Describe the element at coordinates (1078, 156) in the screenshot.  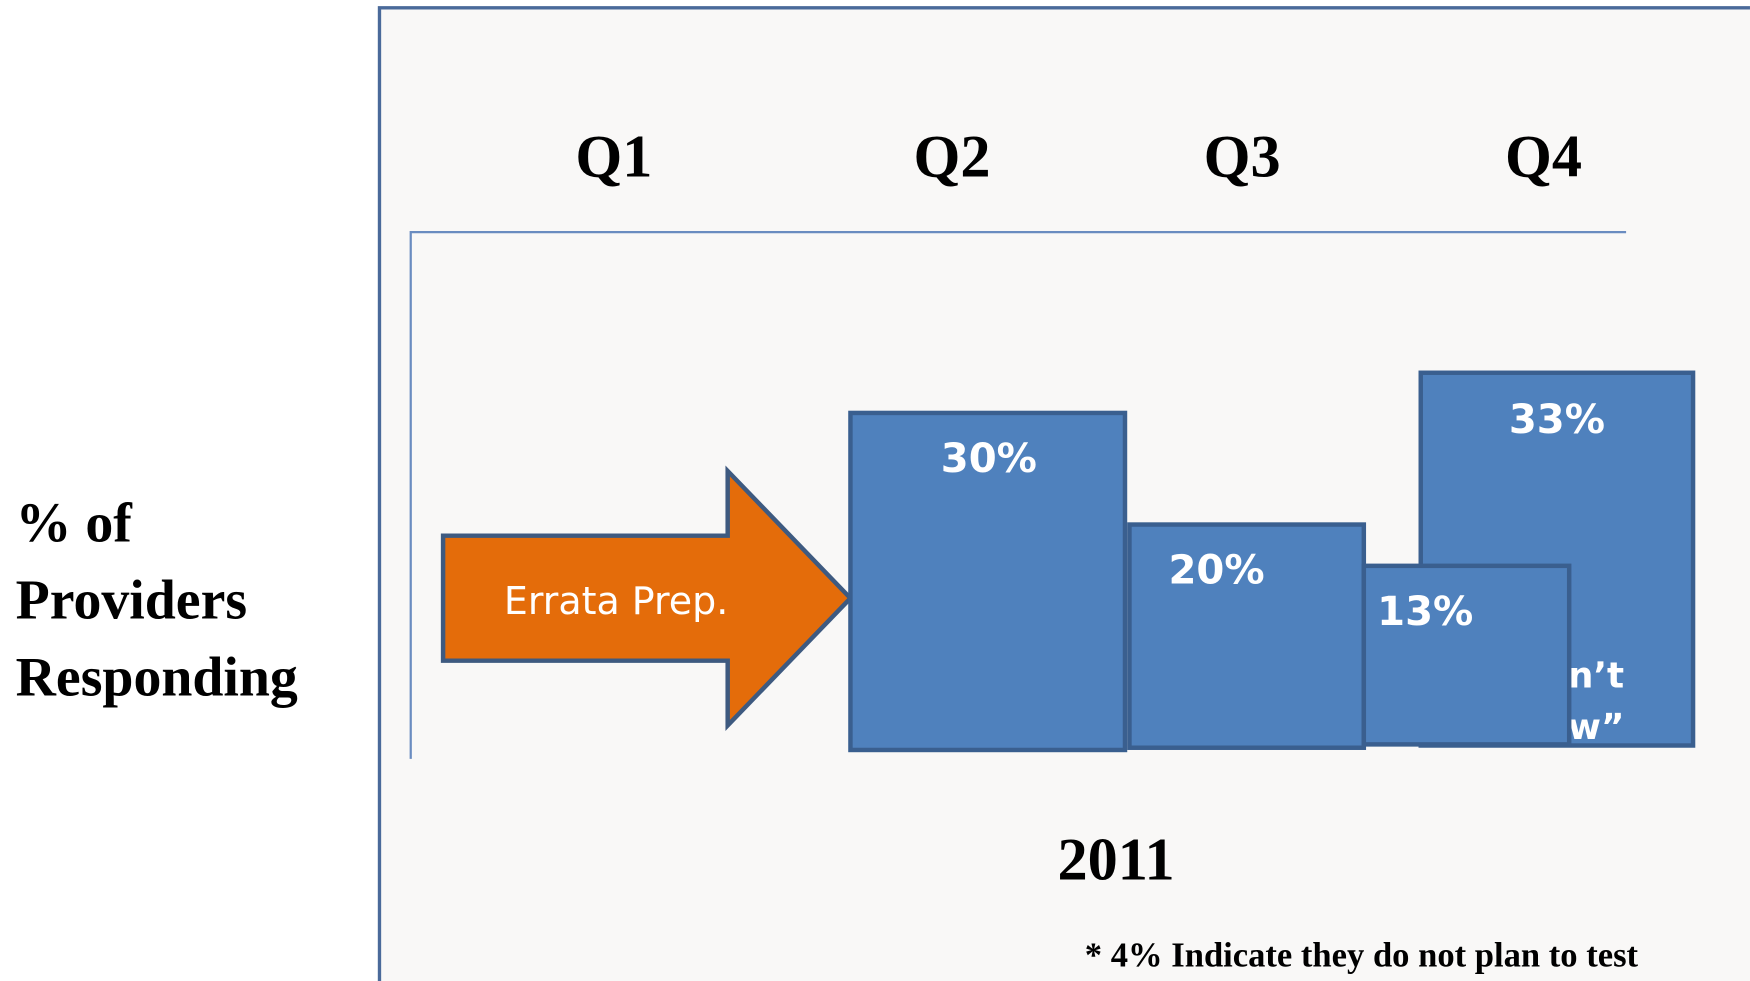
I see `quarter-labels: Q1 Q2 Q3 Q4` at that location.